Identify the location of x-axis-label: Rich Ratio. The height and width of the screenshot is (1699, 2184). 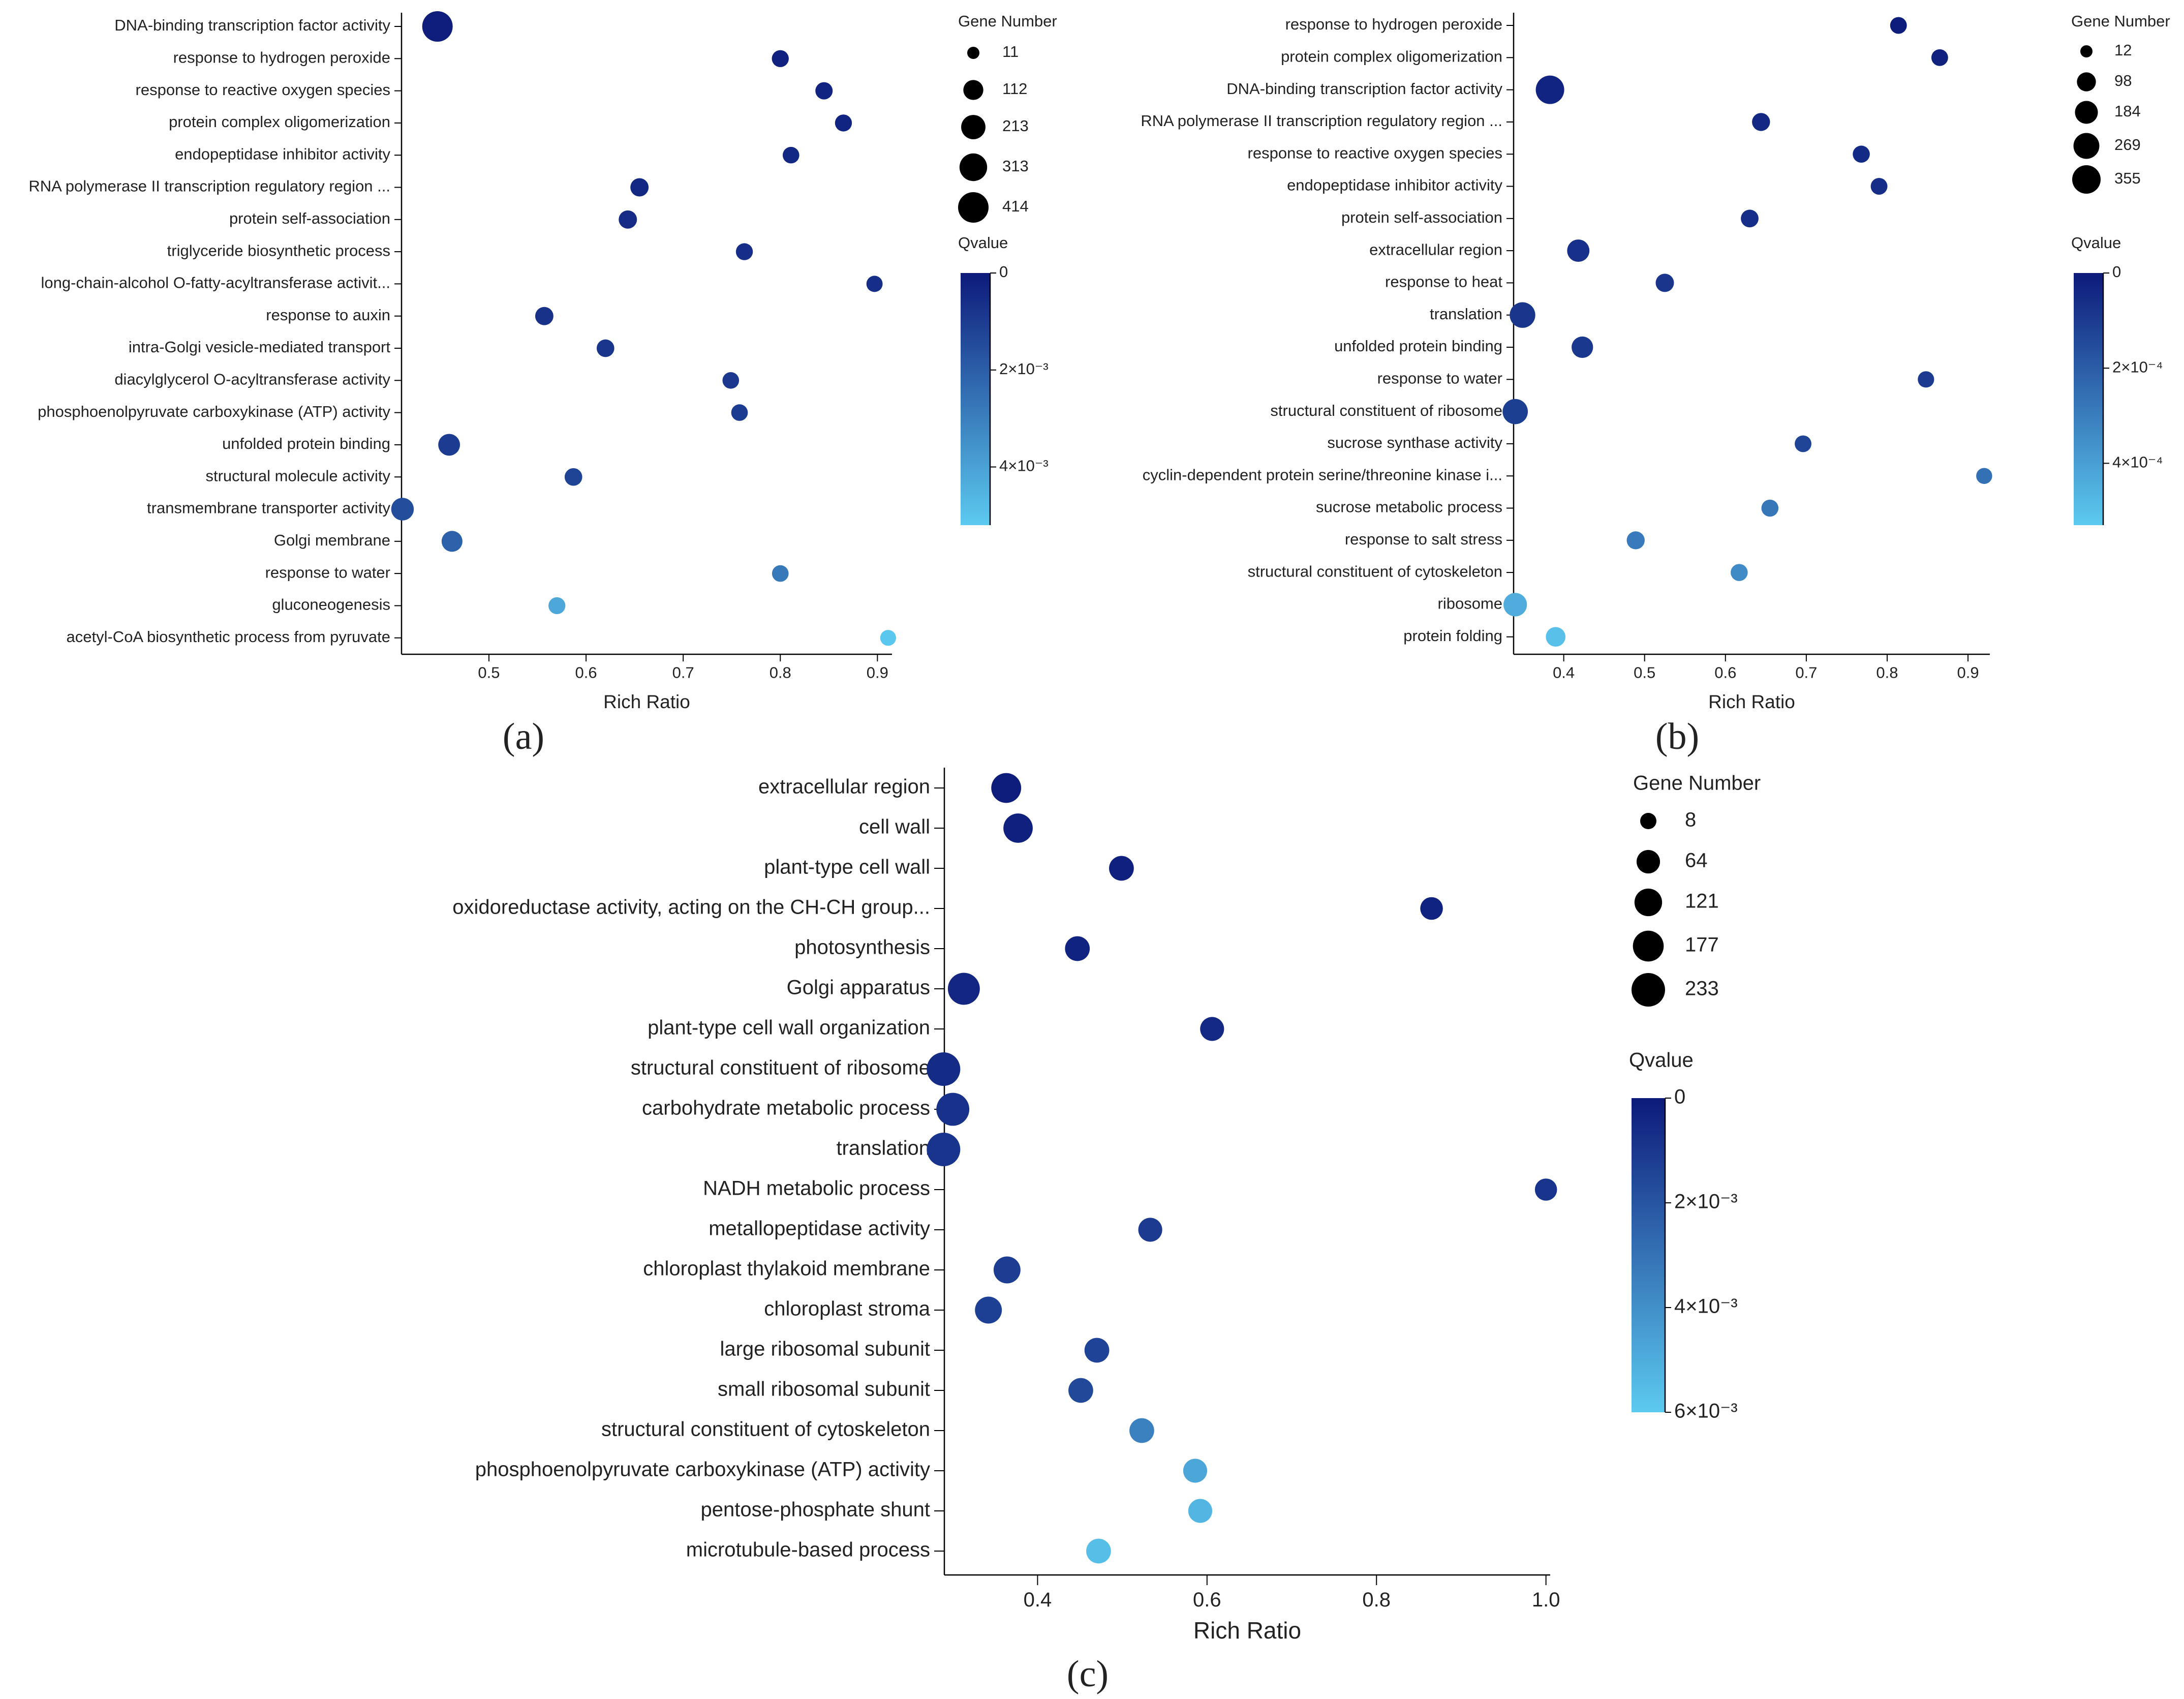
(1751, 701).